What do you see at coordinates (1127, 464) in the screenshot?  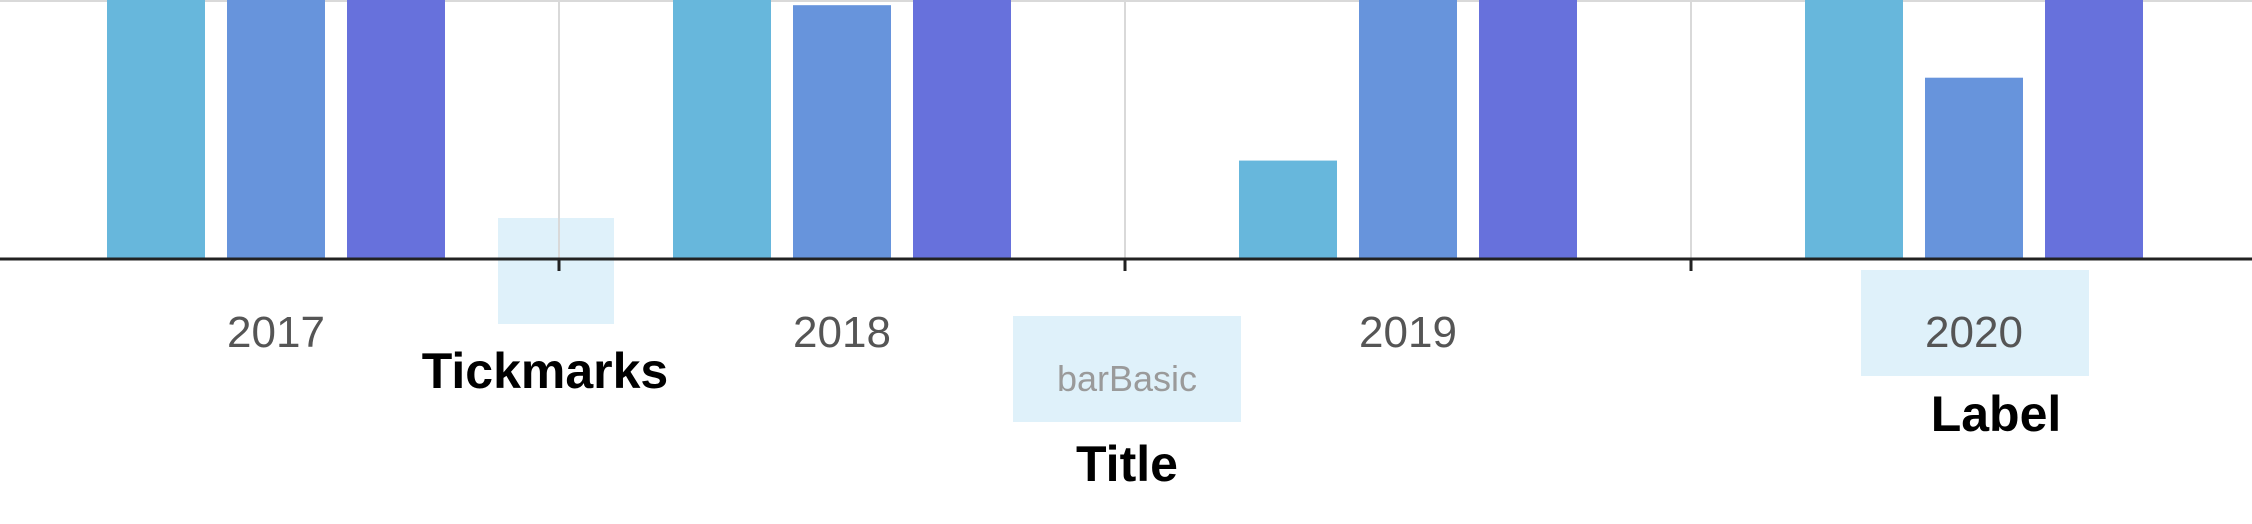 I see `callout-title: Title` at bounding box center [1127, 464].